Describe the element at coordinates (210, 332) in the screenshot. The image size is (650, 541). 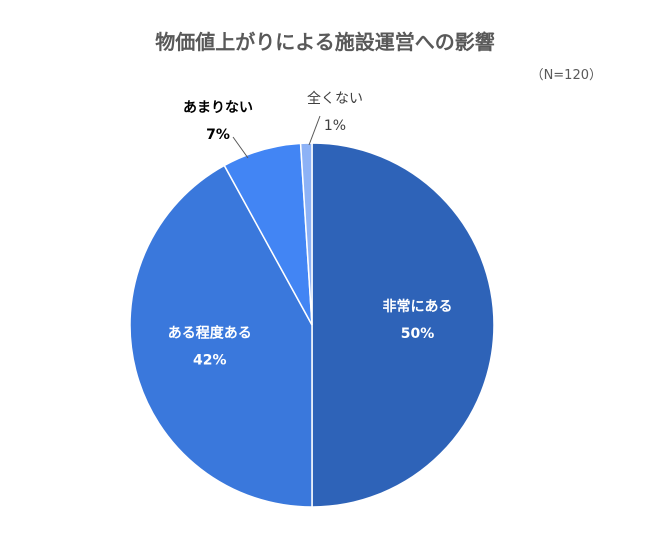
I see `slice-label: ある程度ある` at that location.